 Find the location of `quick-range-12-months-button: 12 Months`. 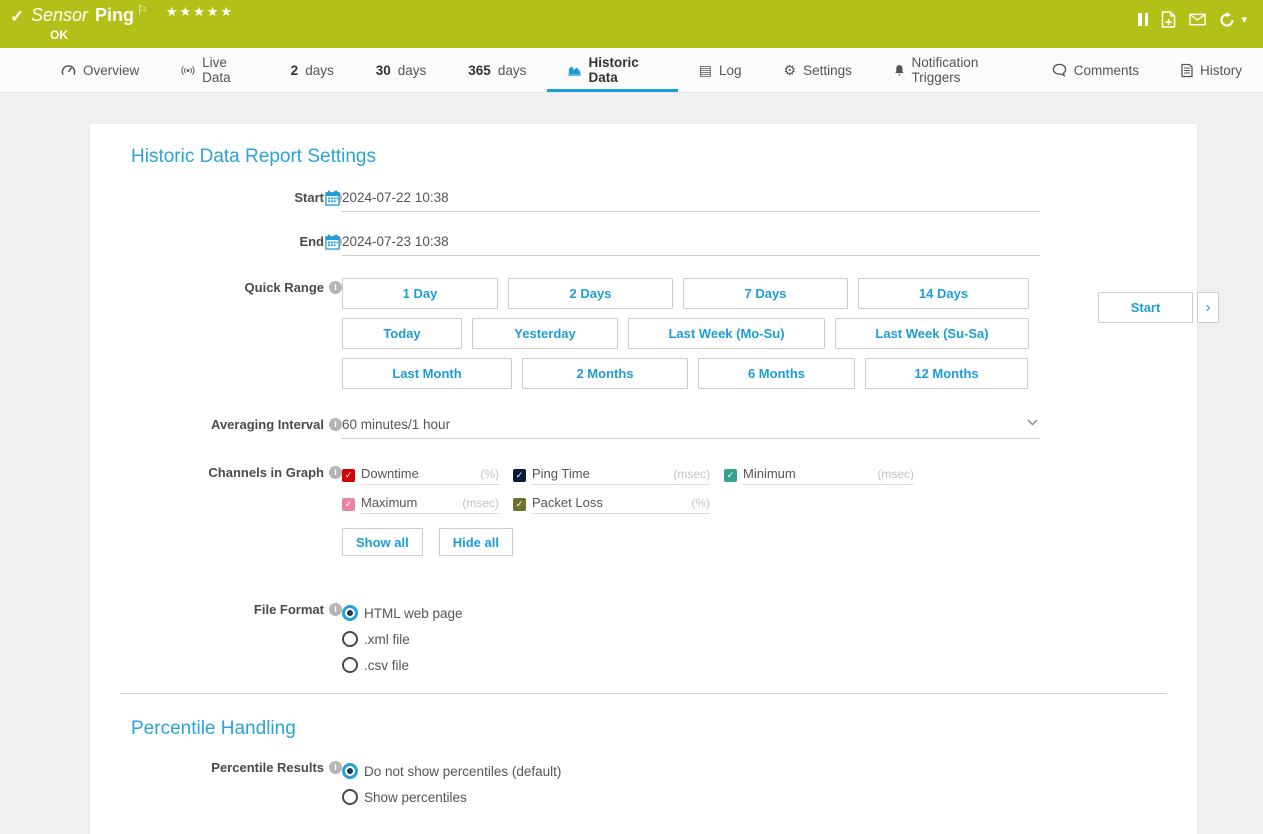

quick-range-12-months-button: 12 Months is located at coordinates (946, 373).